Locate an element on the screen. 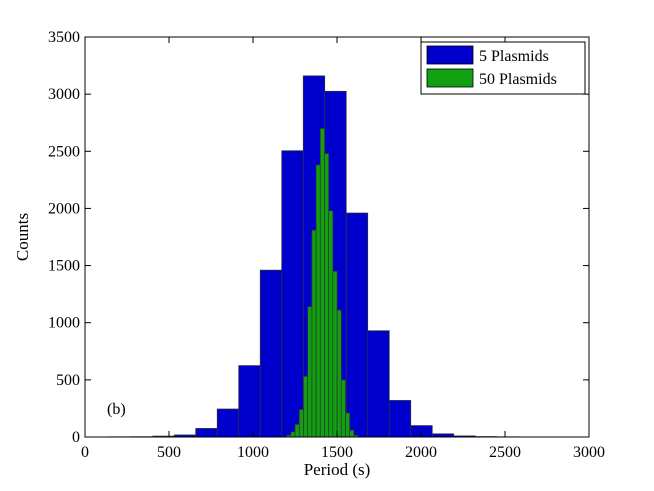 Image resolution: width=654 pixels, height=491 pixels. y-tick-label: 1000 is located at coordinates (64, 323).